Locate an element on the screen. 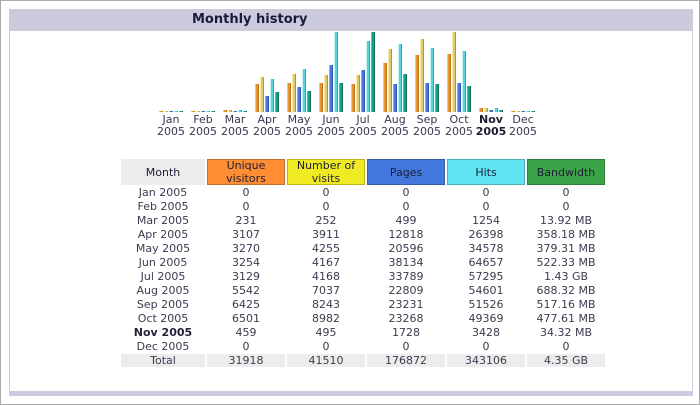 The image size is (700, 405). value-cell-visitors: 5542 is located at coordinates (246, 290).